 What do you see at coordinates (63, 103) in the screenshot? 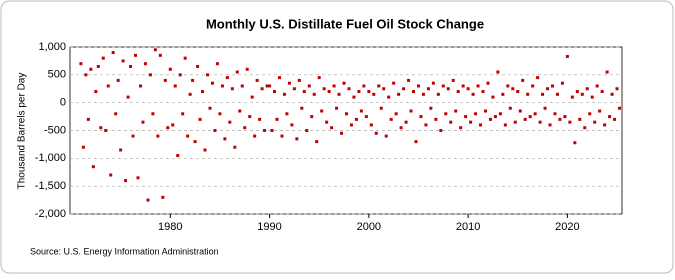
I see `y-tick-label: 0` at bounding box center [63, 103].